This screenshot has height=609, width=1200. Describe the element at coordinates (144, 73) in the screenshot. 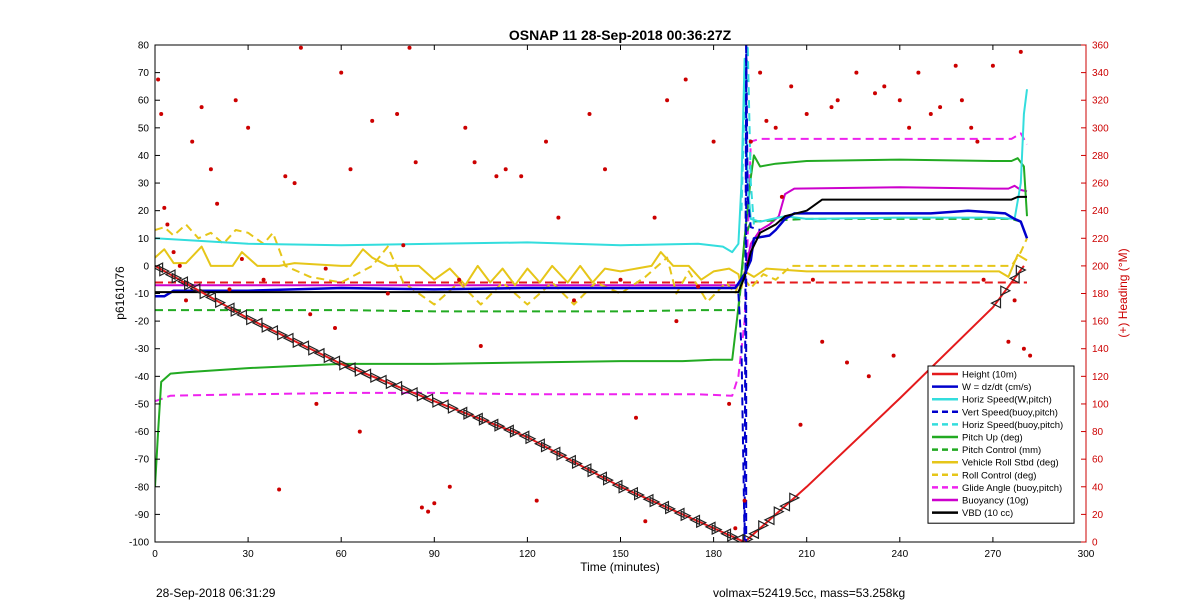

I see `y-tick-label: 70` at that location.